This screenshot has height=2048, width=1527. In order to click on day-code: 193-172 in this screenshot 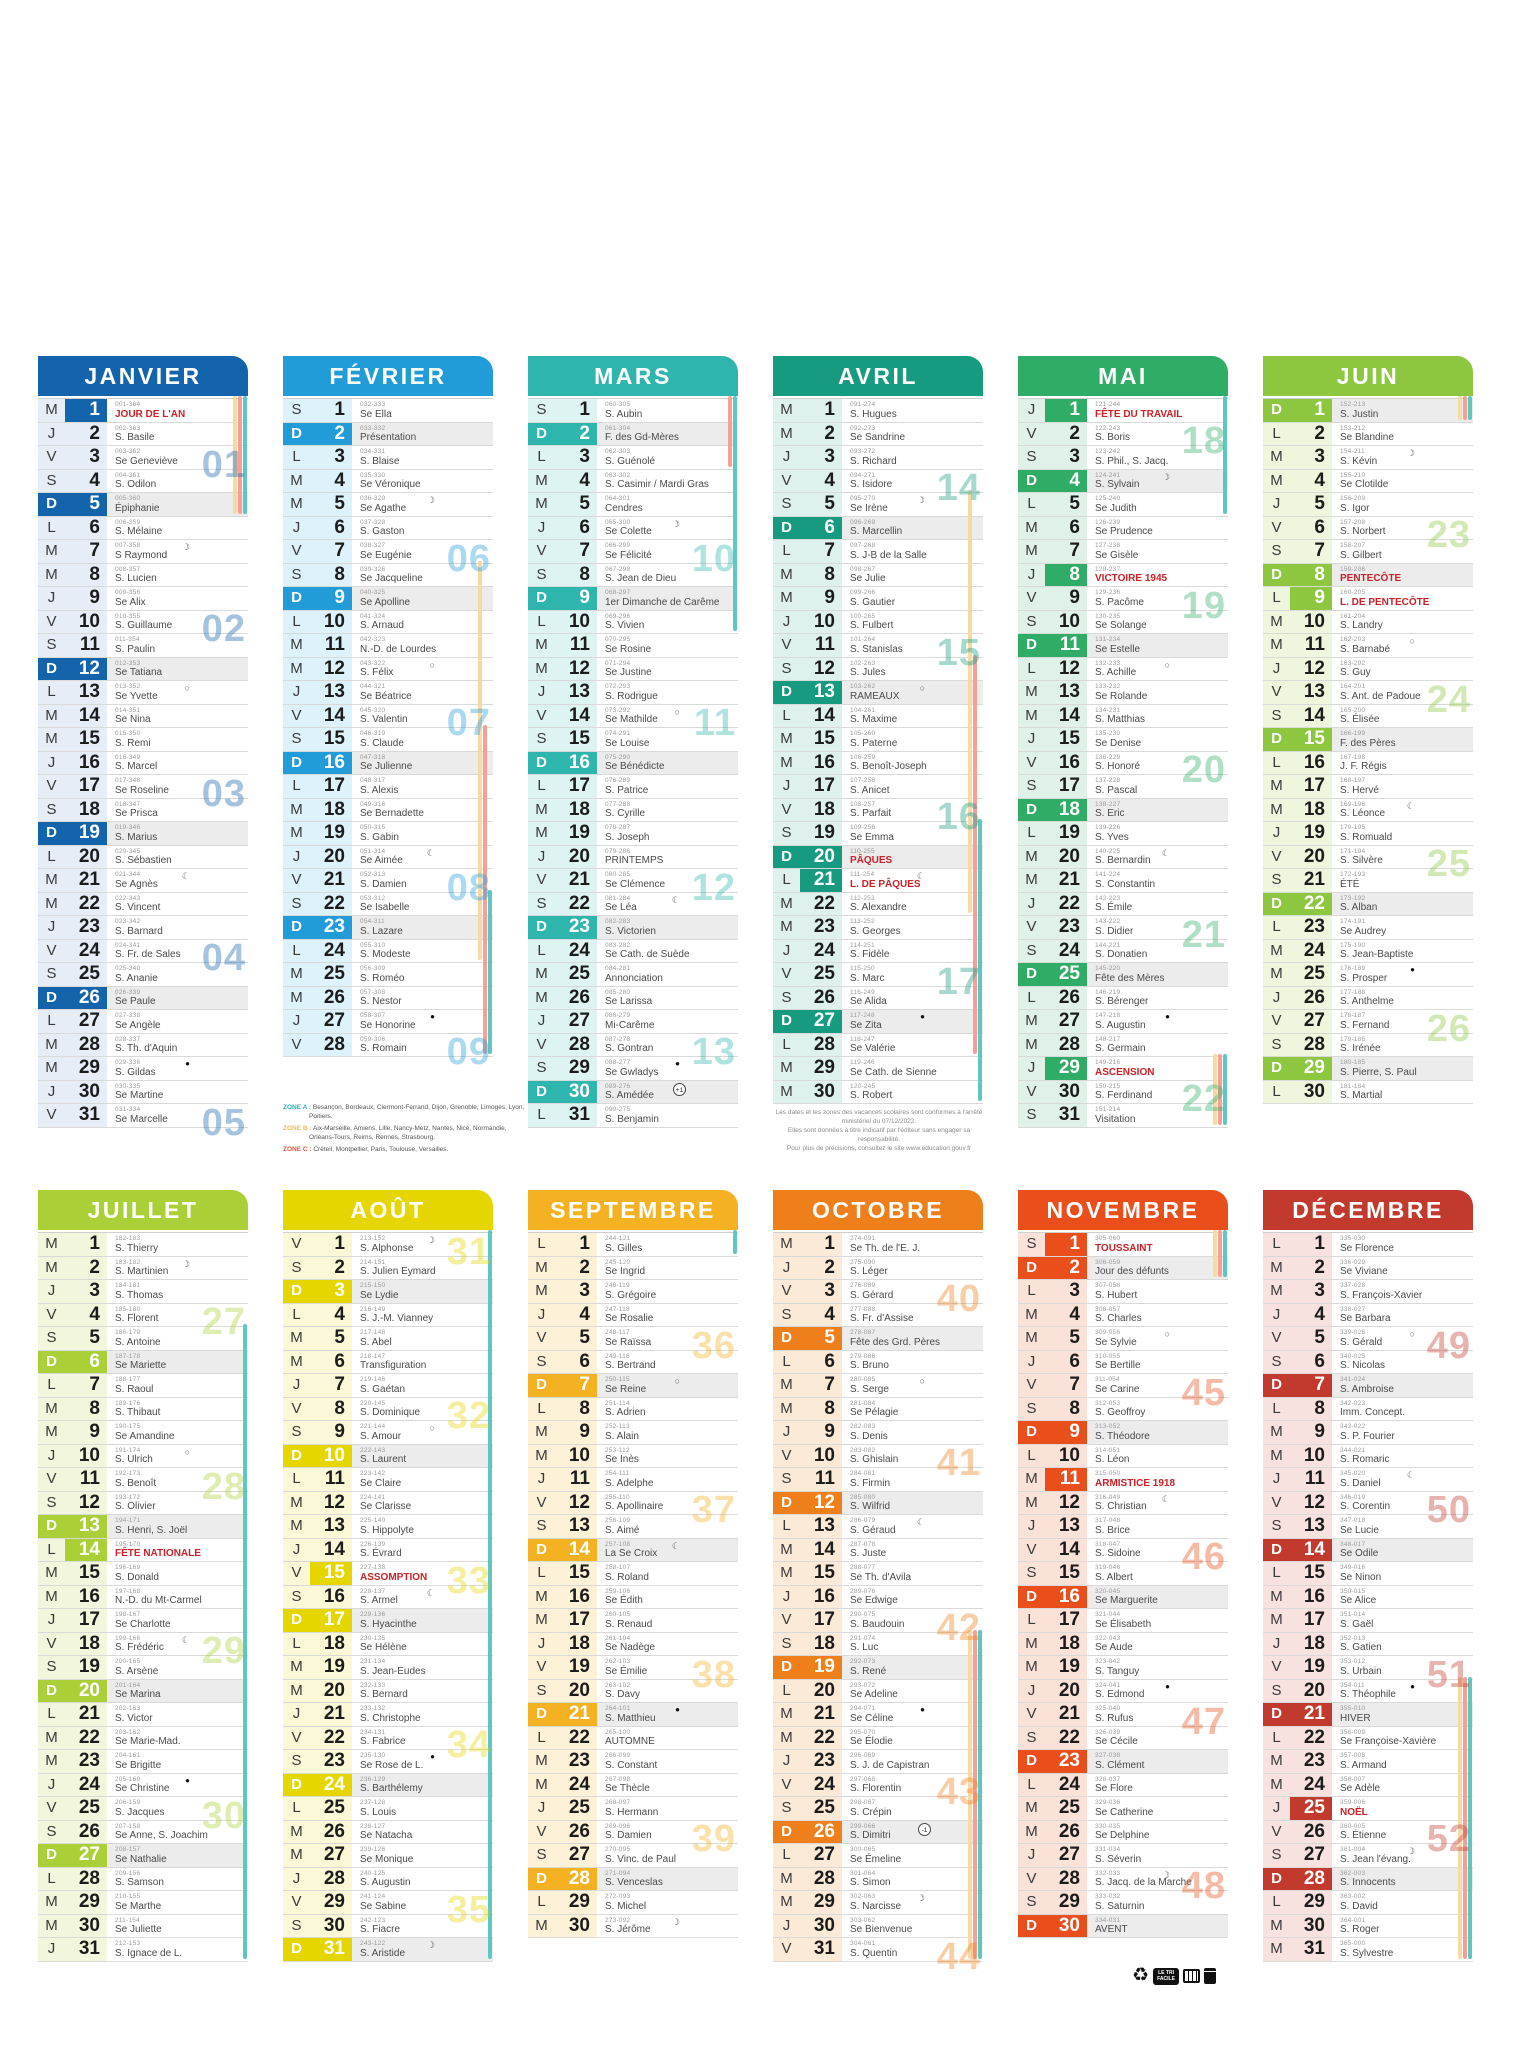, I will do `click(128, 1497)`.